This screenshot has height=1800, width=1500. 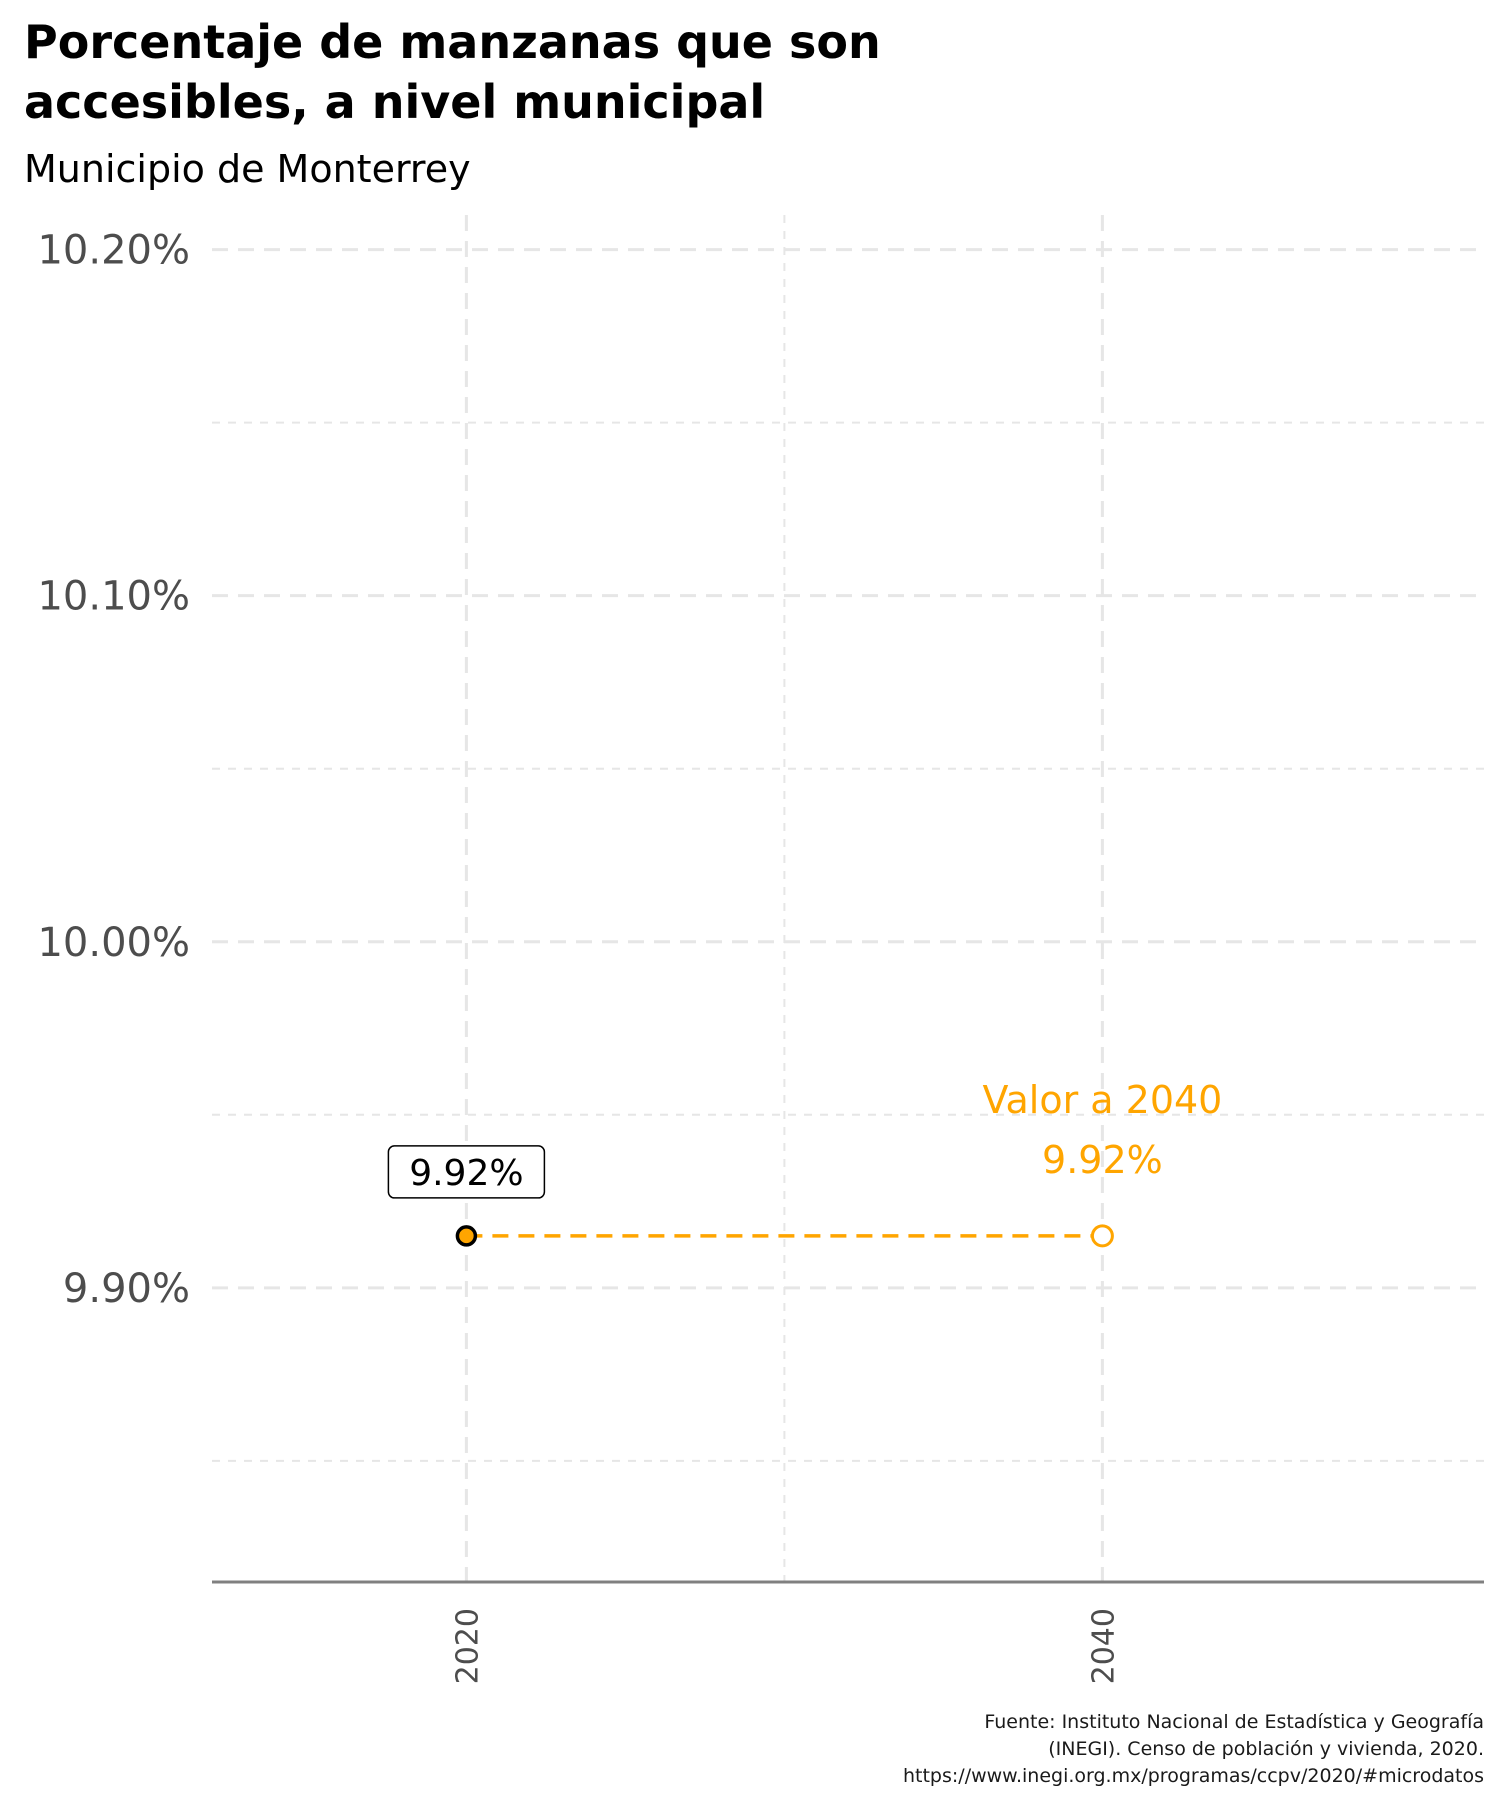 I want to click on start-value-label: 9.92%, so click(x=466, y=1173).